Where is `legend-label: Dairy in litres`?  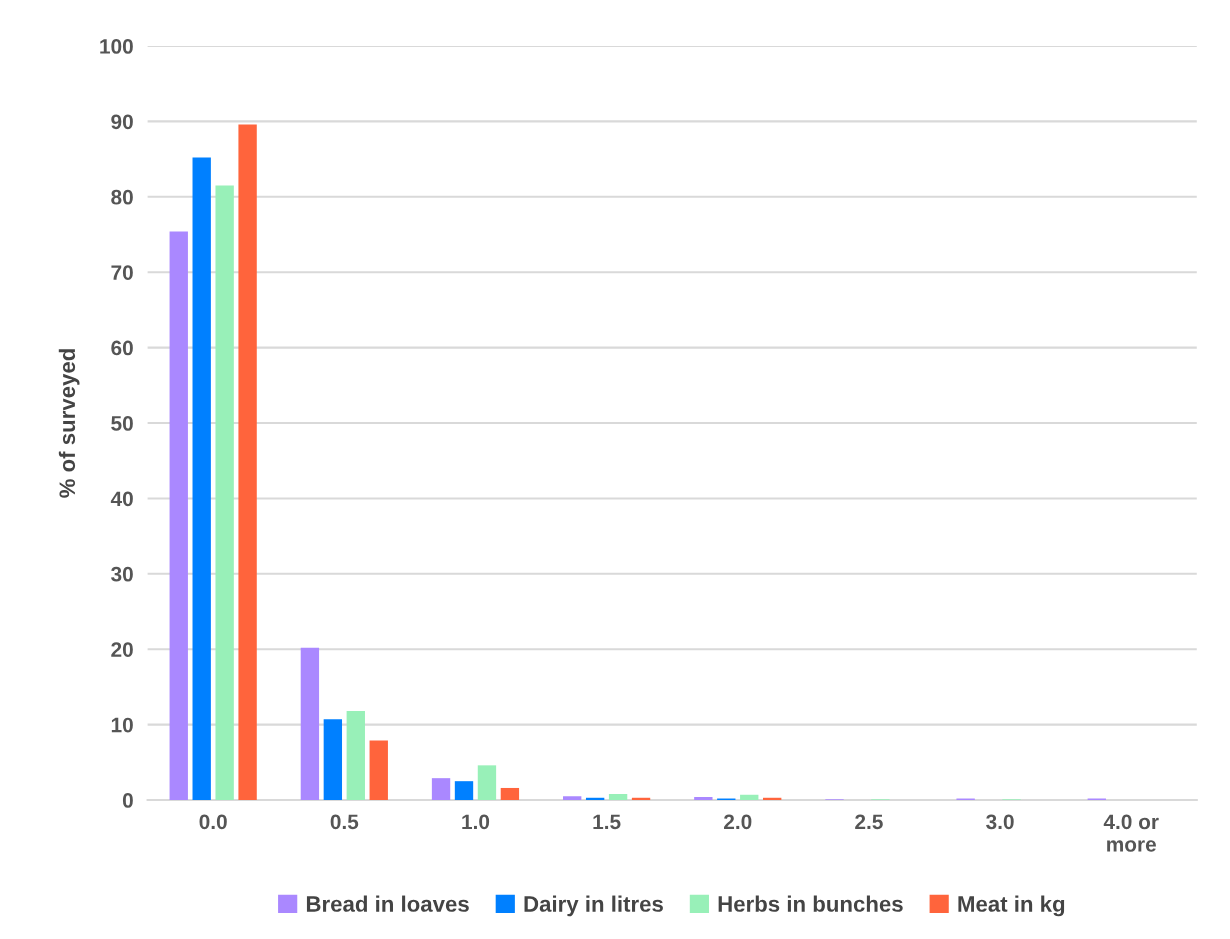
legend-label: Dairy in litres is located at coordinates (593, 906).